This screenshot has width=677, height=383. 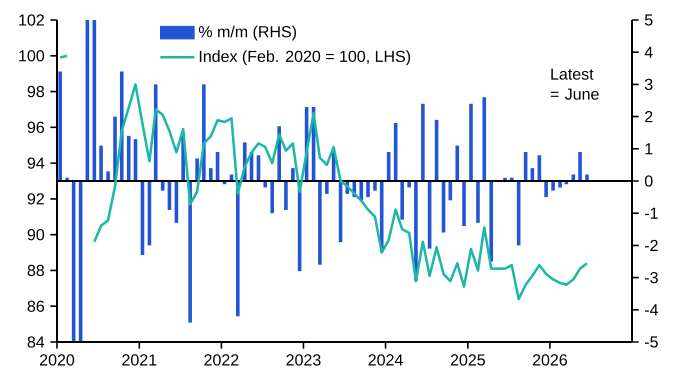 I want to click on y2-tick-label: 2, so click(x=648, y=116).